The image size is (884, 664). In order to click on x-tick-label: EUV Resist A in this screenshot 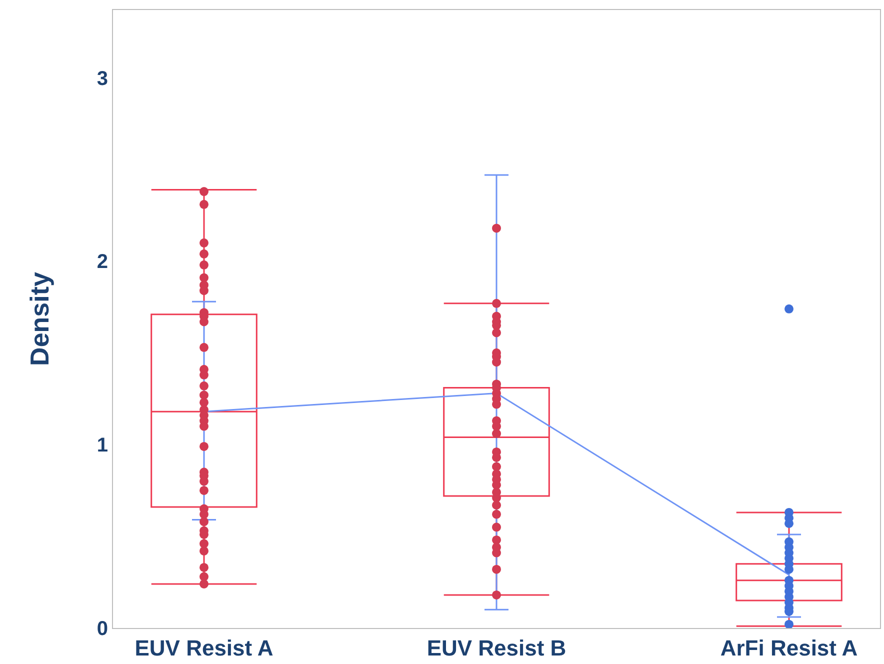, I will do `click(204, 647)`.